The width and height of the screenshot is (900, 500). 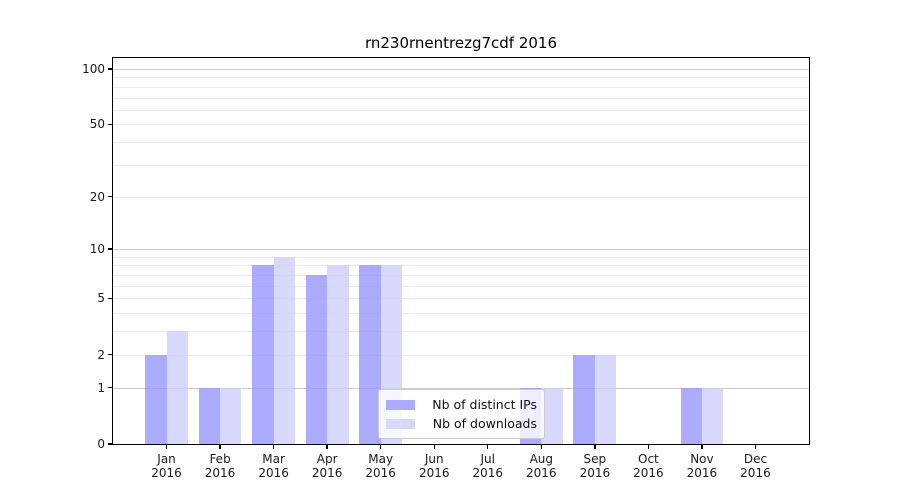 What do you see at coordinates (755, 466) in the screenshot?
I see `x-tick-label: Dec 2016` at bounding box center [755, 466].